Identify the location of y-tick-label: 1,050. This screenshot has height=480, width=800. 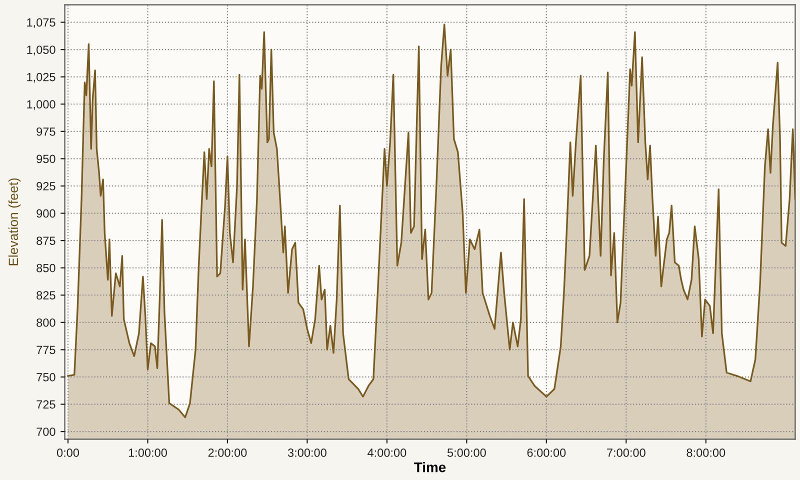
(41, 51).